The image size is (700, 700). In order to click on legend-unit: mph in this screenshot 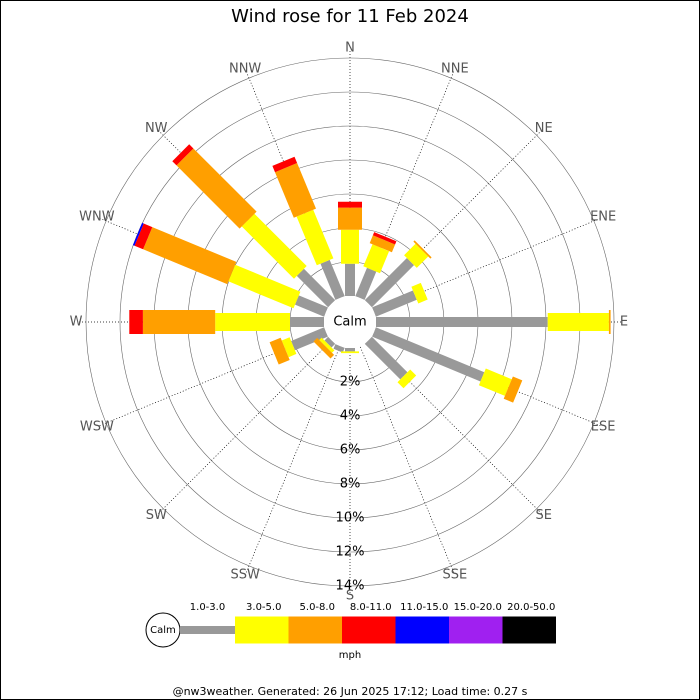, I will do `click(350, 655)`.